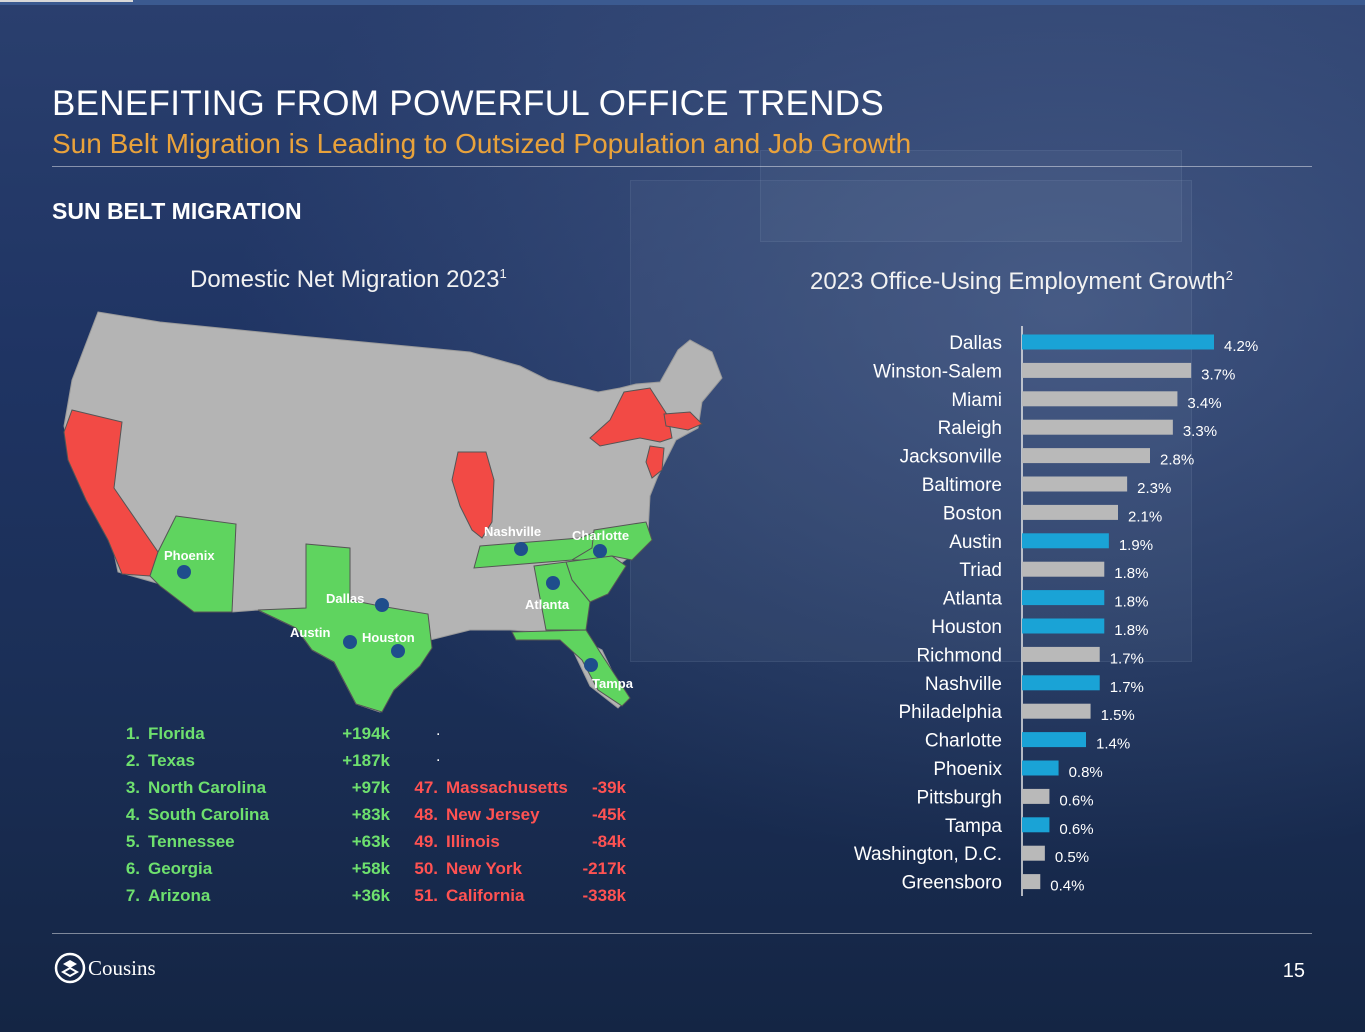 This screenshot has width=1365, height=1032. Describe the element at coordinates (111, 493) in the screenshot. I see `state-california` at that location.